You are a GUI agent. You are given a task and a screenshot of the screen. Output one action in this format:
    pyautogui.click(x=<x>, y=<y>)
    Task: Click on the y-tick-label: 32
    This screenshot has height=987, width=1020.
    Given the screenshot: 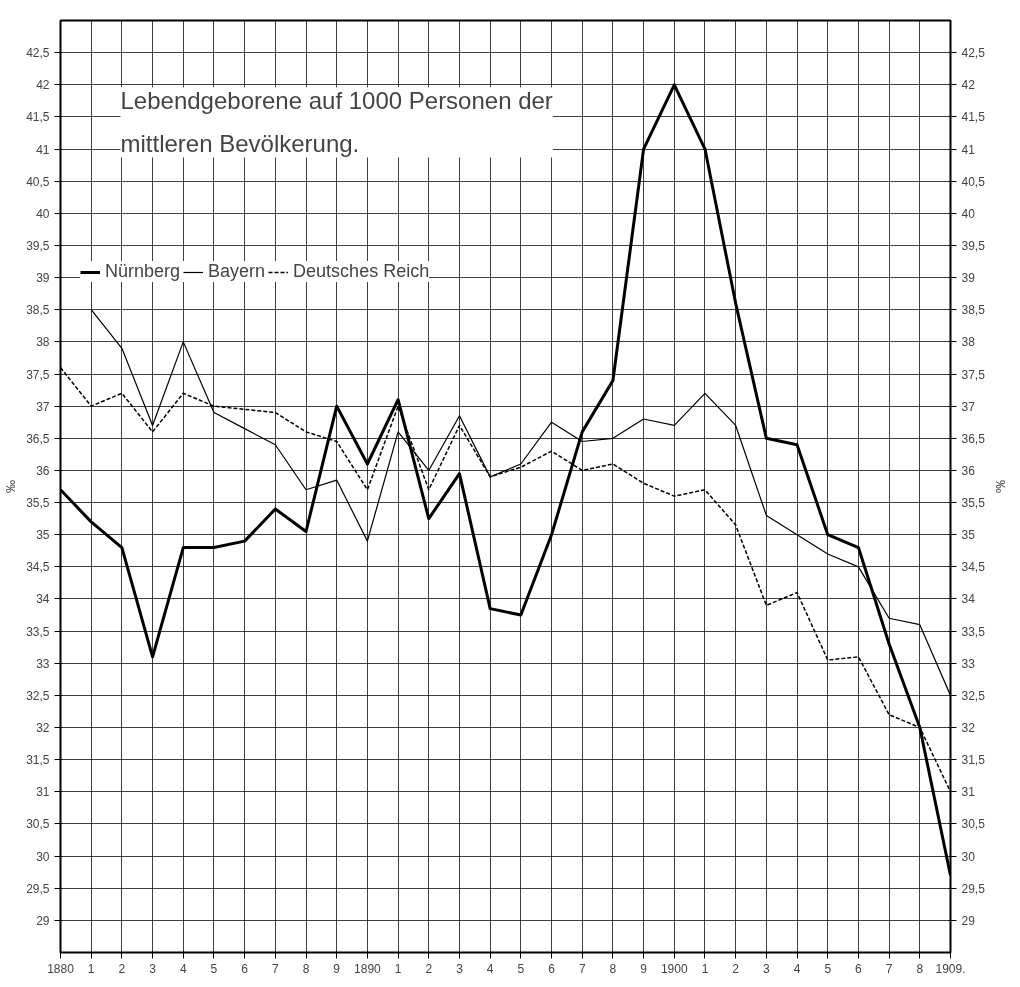 What is the action you would take?
    pyautogui.click(x=43, y=728)
    